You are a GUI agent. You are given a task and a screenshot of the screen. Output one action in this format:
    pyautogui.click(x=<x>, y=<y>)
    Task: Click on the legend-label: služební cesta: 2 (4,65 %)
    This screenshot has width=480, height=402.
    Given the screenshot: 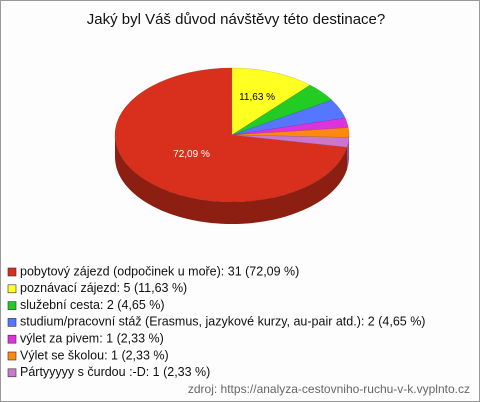 What is the action you would take?
    pyautogui.click(x=92, y=305)
    